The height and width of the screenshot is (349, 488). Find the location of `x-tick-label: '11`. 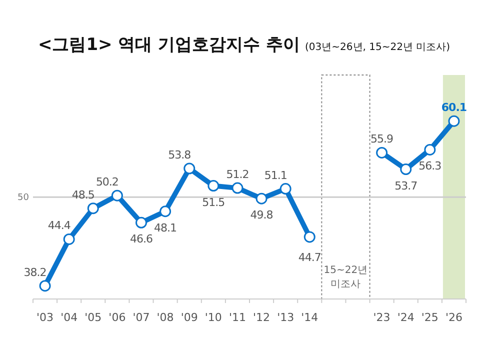

x-tick-label: '11 is located at coordinates (237, 317).